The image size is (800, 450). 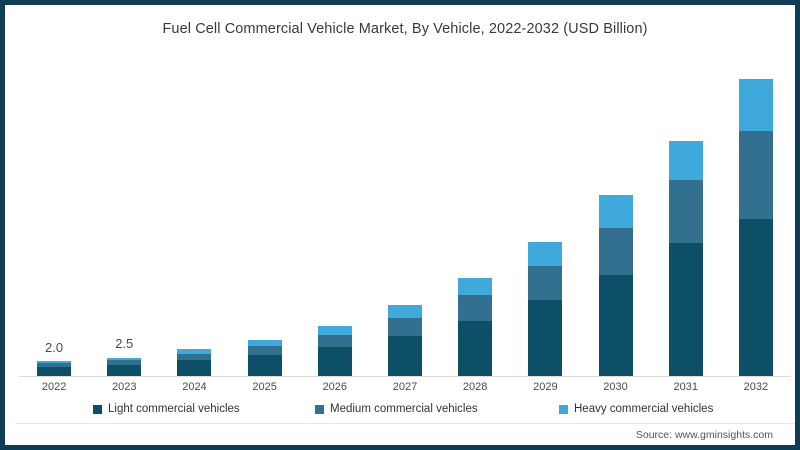 I want to click on bar-group: 2.5, so click(x=124, y=220).